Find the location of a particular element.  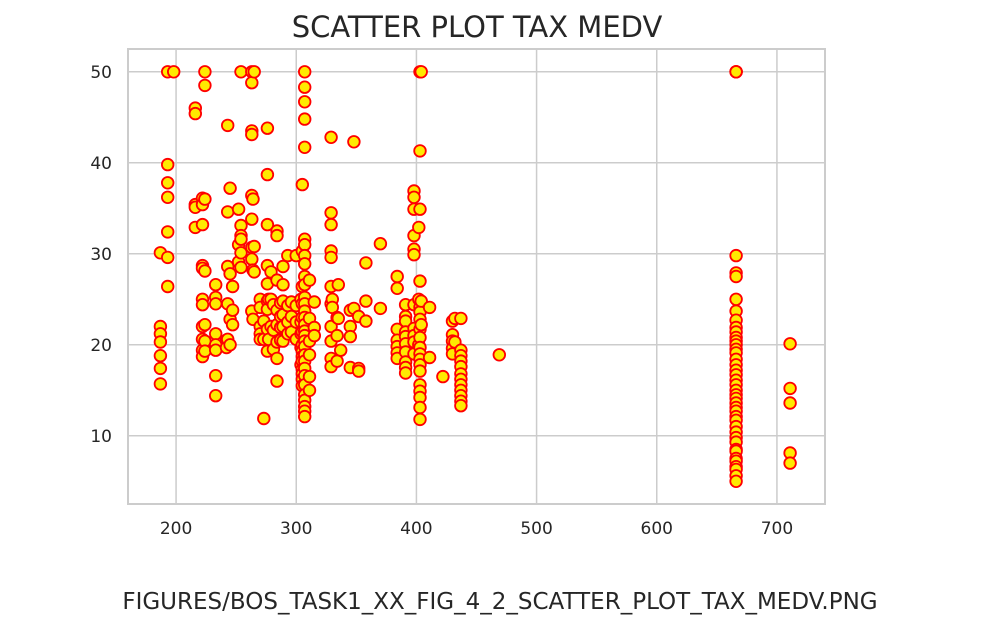

x-tick-label: 200 is located at coordinates (176, 529).